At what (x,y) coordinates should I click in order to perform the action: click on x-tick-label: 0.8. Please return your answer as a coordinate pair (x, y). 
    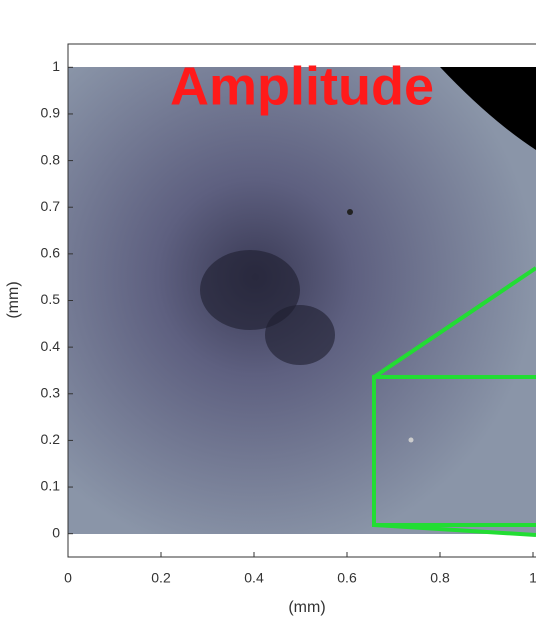
    Looking at the image, I should click on (440, 578).